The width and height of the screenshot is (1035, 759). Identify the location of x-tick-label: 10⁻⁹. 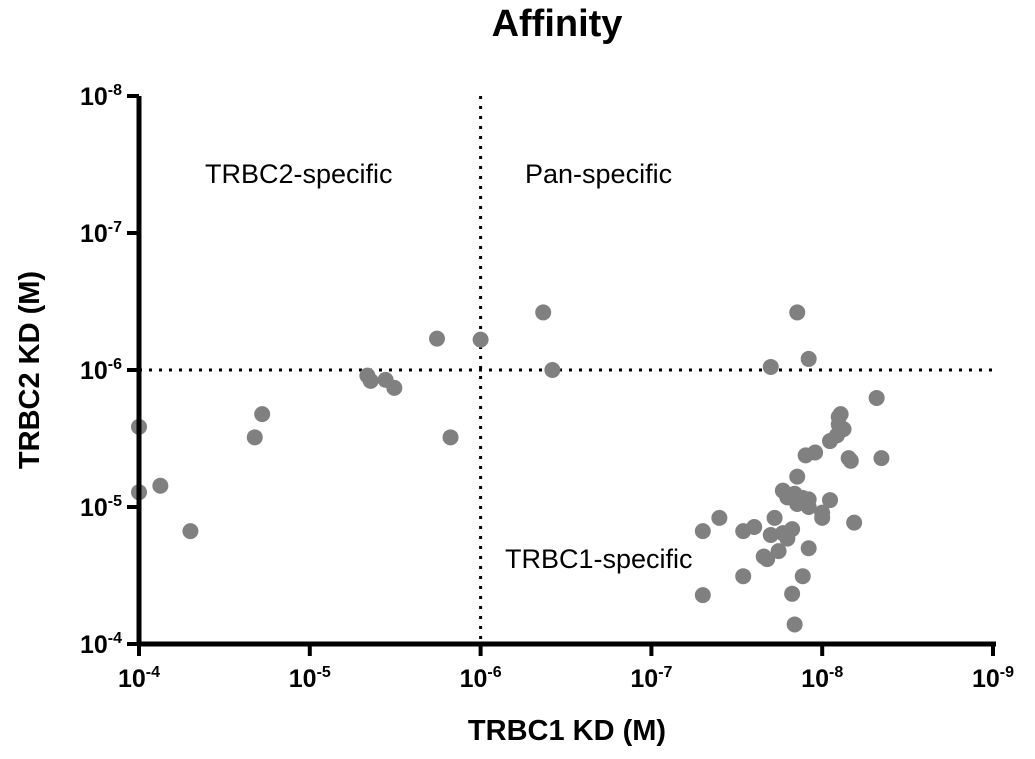
(993, 678).